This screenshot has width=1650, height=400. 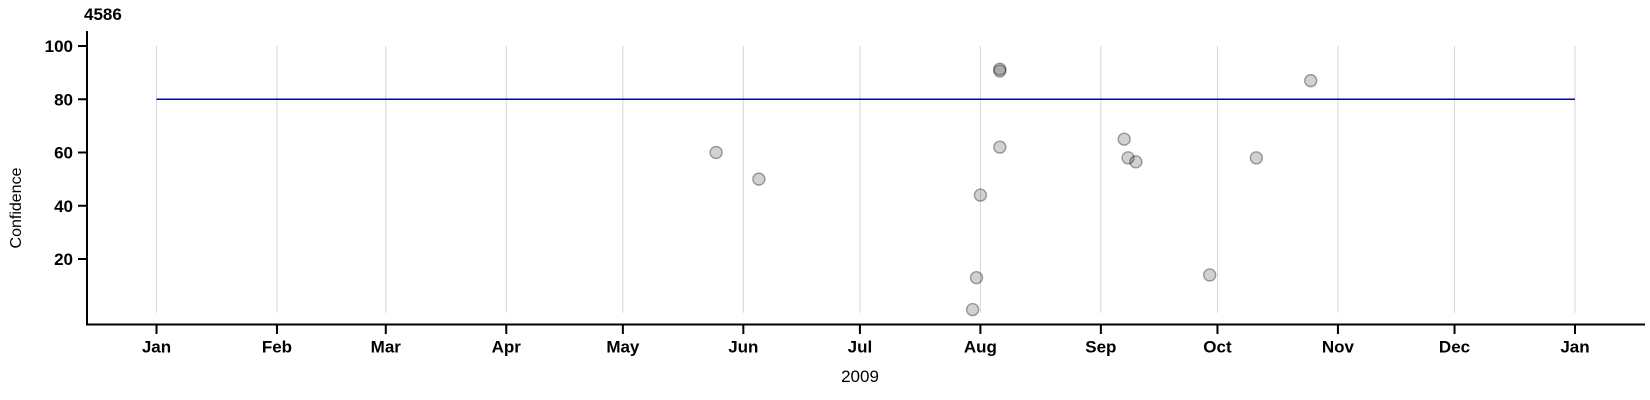 I want to click on x-tick-label: Oct, so click(x=1217, y=347).